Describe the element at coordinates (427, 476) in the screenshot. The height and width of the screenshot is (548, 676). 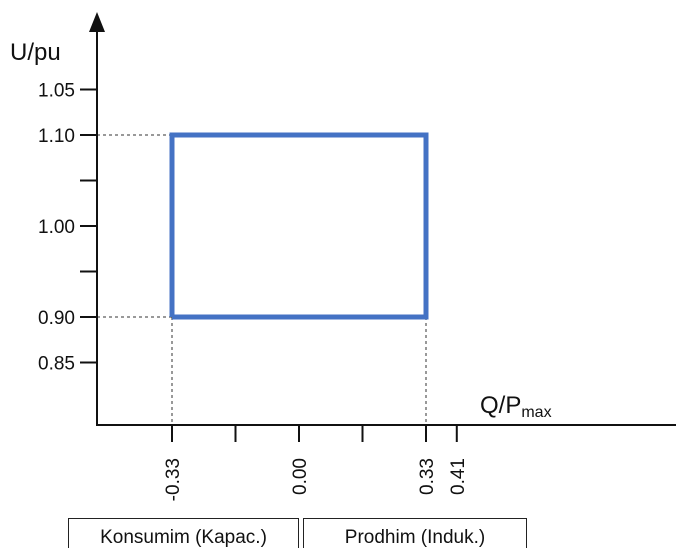
I see `x-tick-label-4: 0.33` at that location.